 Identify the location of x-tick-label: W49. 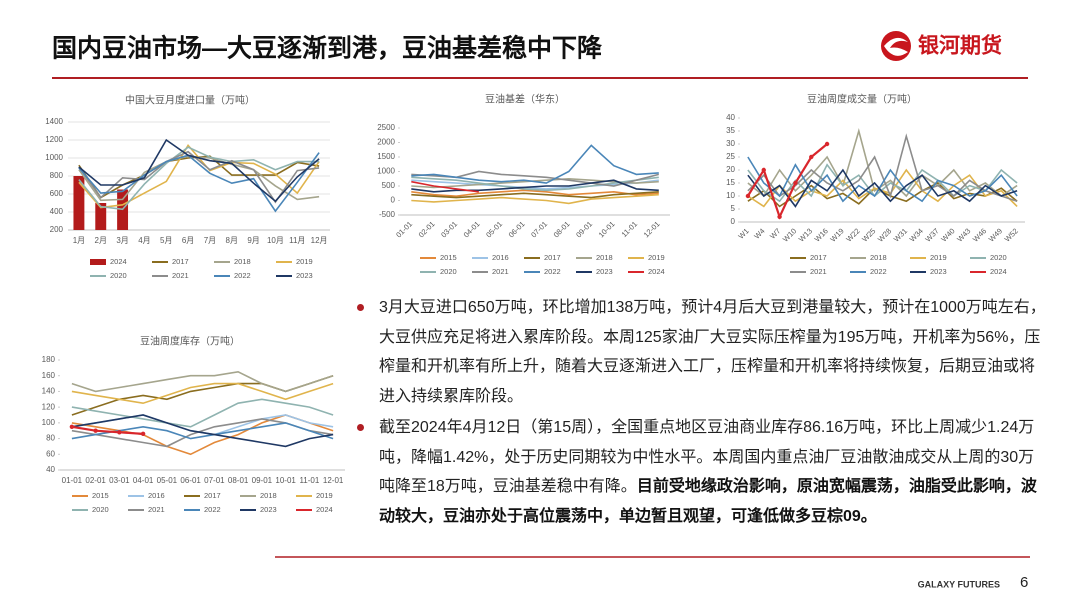
(995, 234).